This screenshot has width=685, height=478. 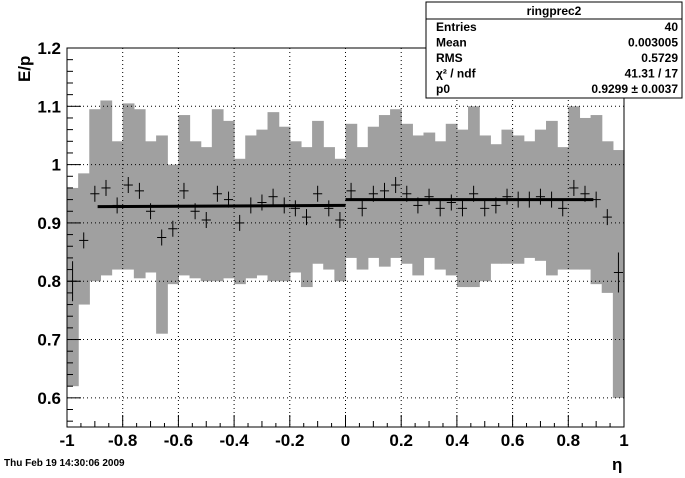 I want to click on stats-value-4: 0.9299 ± 0.0037, so click(x=634, y=89).